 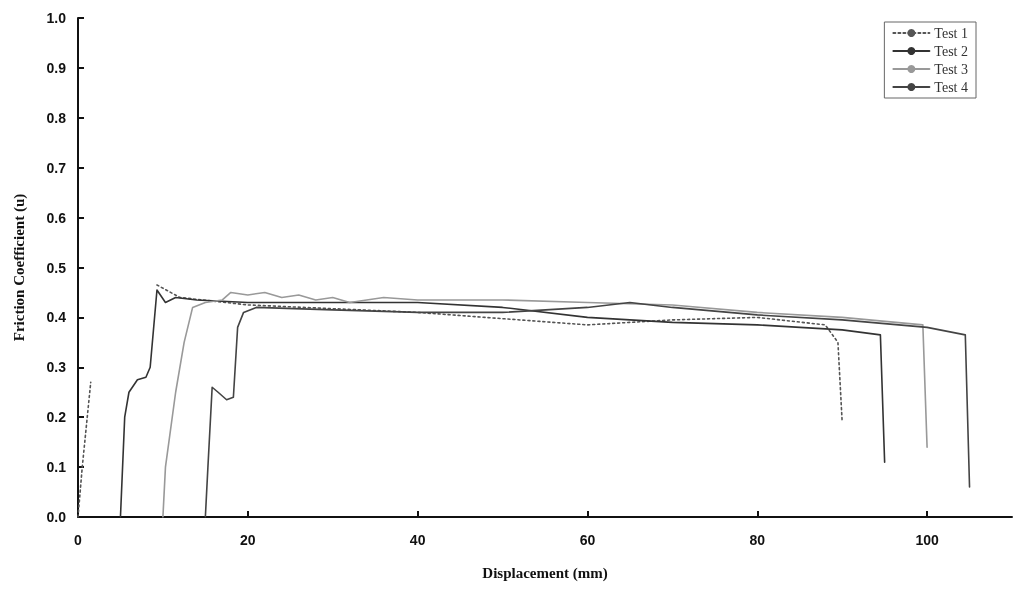 I want to click on legend-label: Test 4, so click(x=951, y=87).